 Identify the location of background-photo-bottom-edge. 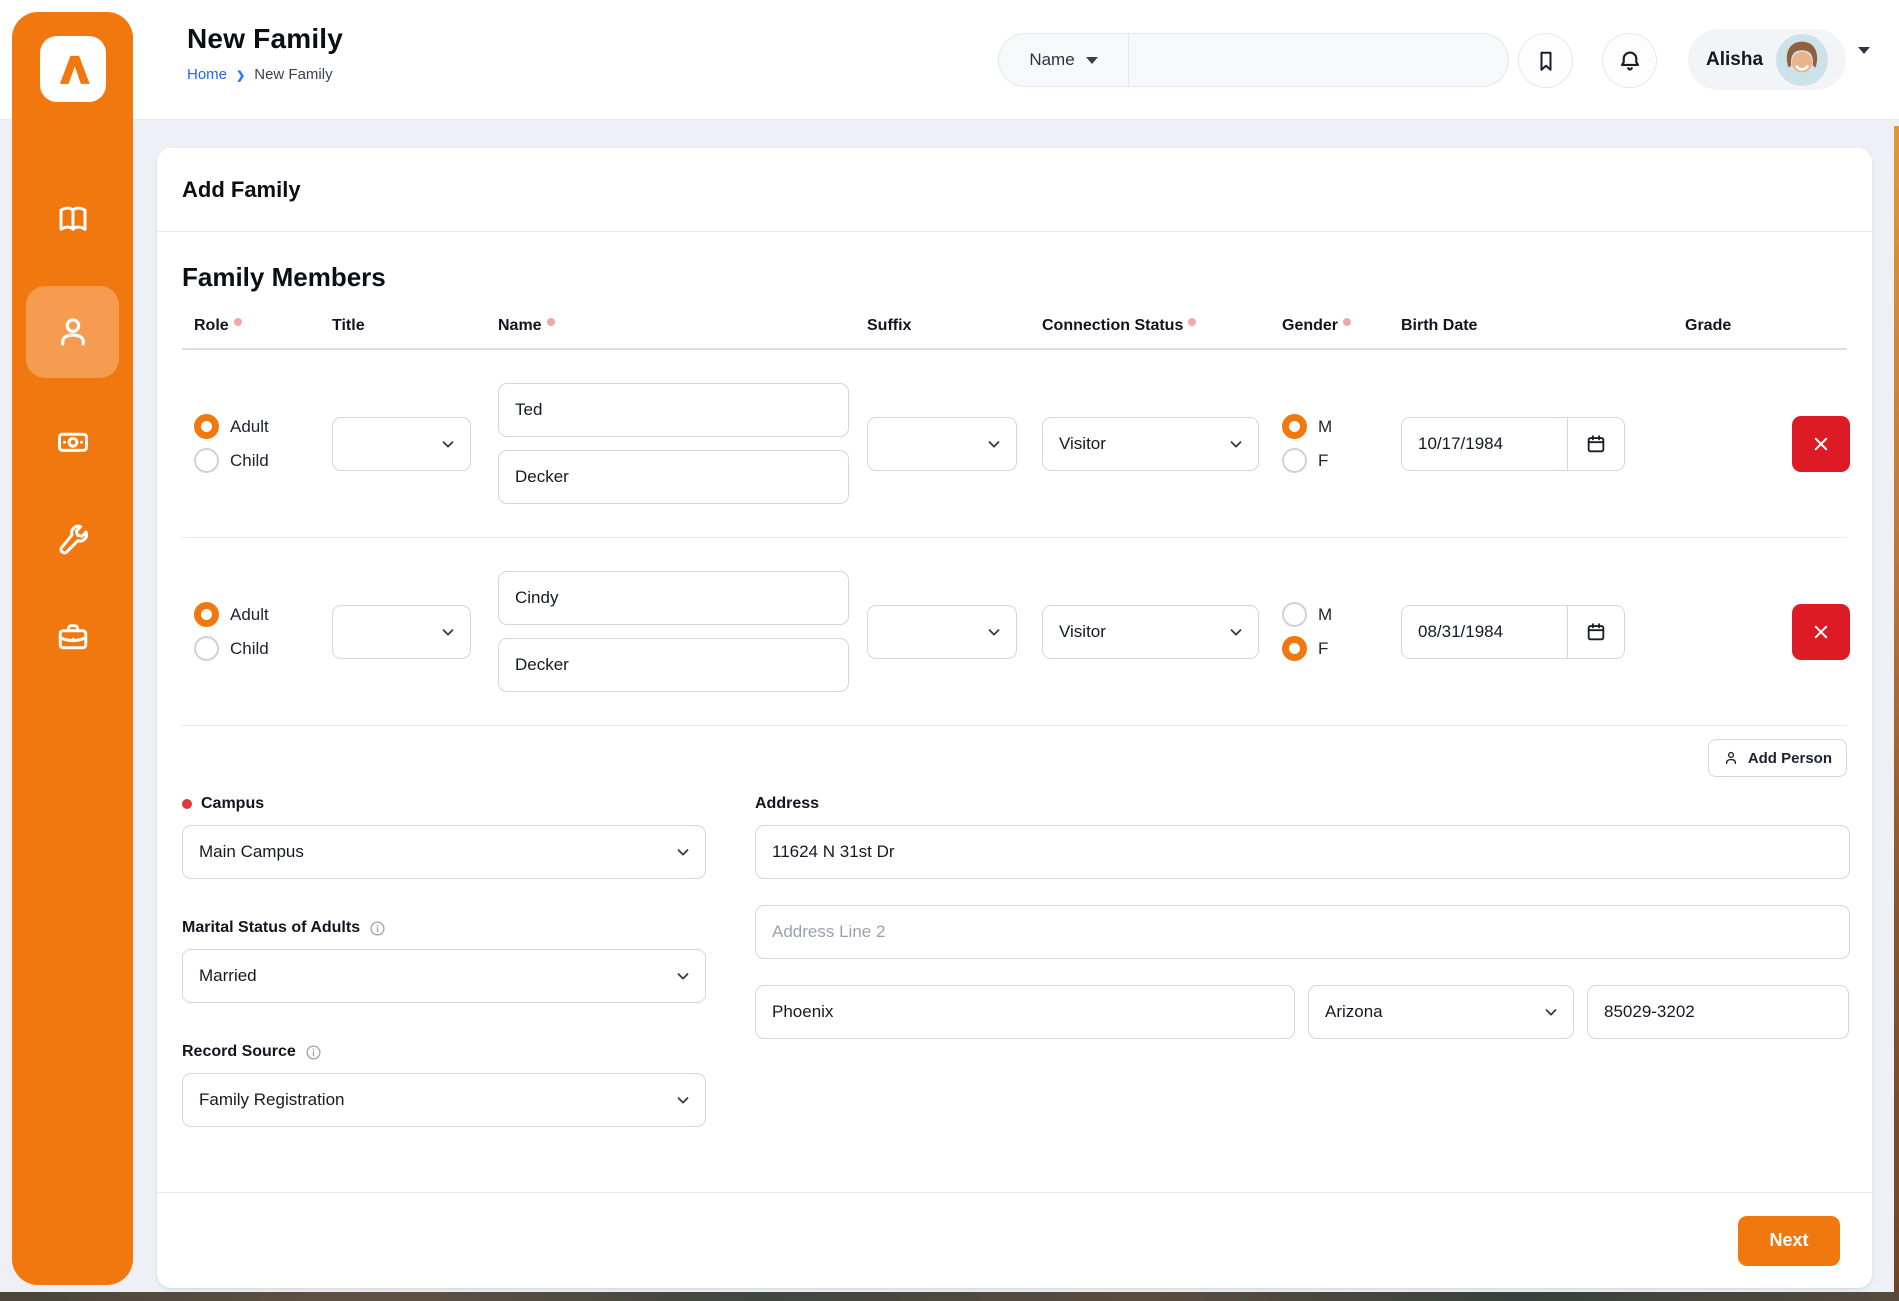
(949, 1296).